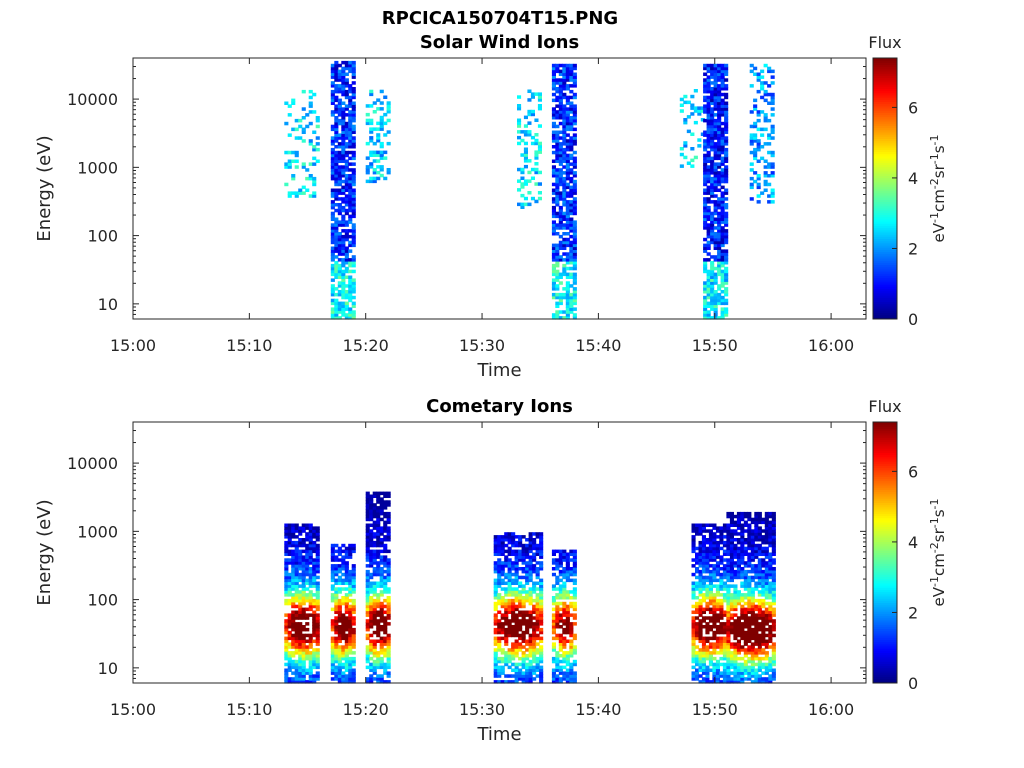 Image resolution: width=1024 pixels, height=768 pixels. Describe the element at coordinates (715, 345) in the screenshot. I see `x-tick-label: 15:50` at that location.